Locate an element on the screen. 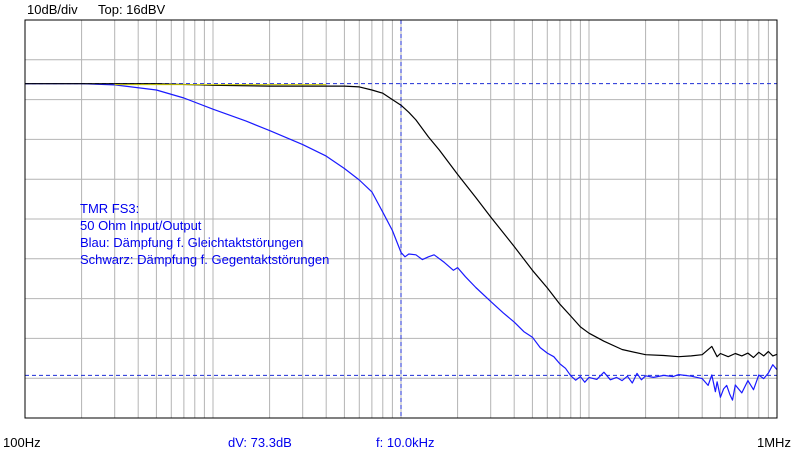  top-level-label: Top: 16dBV is located at coordinates (132, 9).